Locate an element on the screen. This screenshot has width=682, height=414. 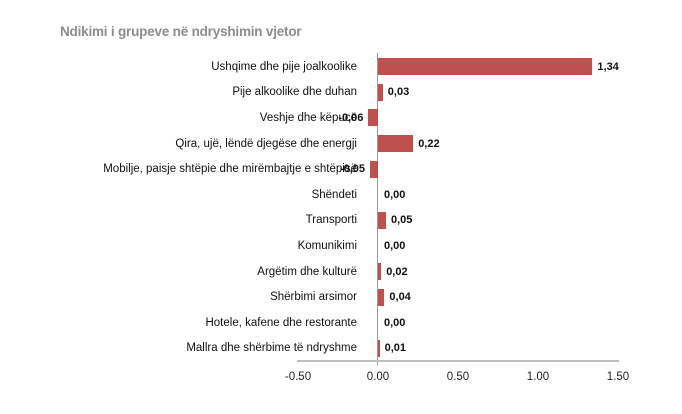
bar-row: Veshje dhe këpucë -0,06 is located at coordinates (341, 118).